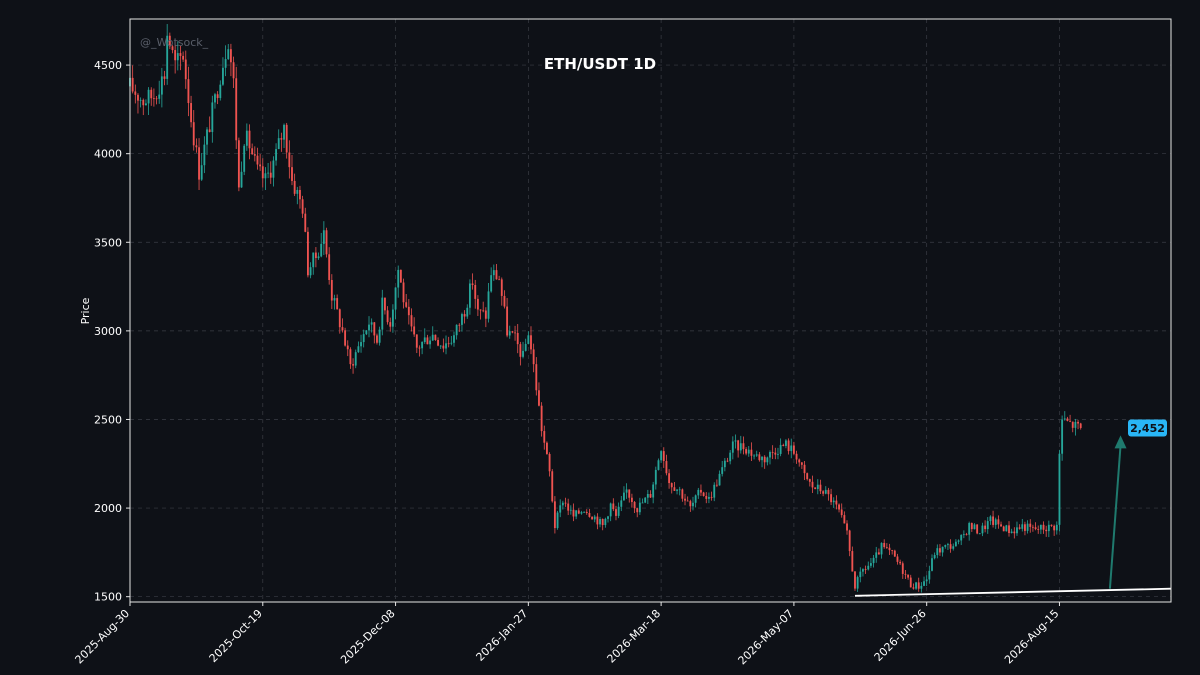 This screenshot has height=675, width=1200. Describe the element at coordinates (108, 65) in the screenshot. I see `y-tick-label: 4500` at that location.